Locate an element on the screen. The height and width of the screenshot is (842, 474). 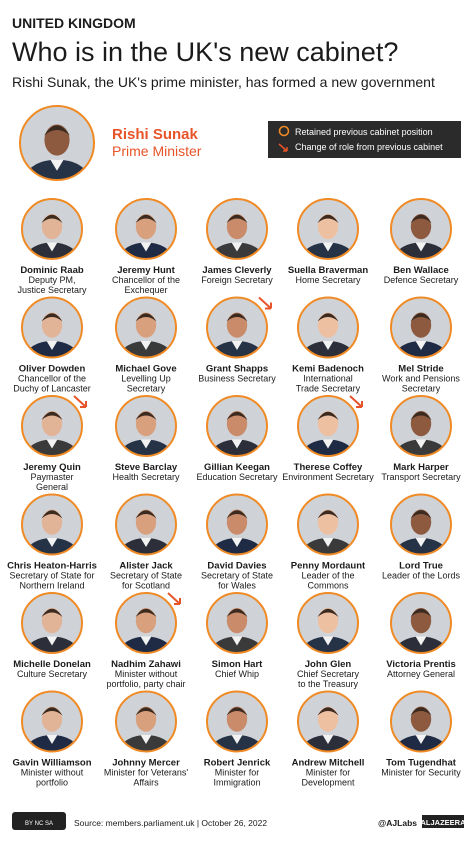
member-name: Alister Jack is located at coordinates (146, 566).